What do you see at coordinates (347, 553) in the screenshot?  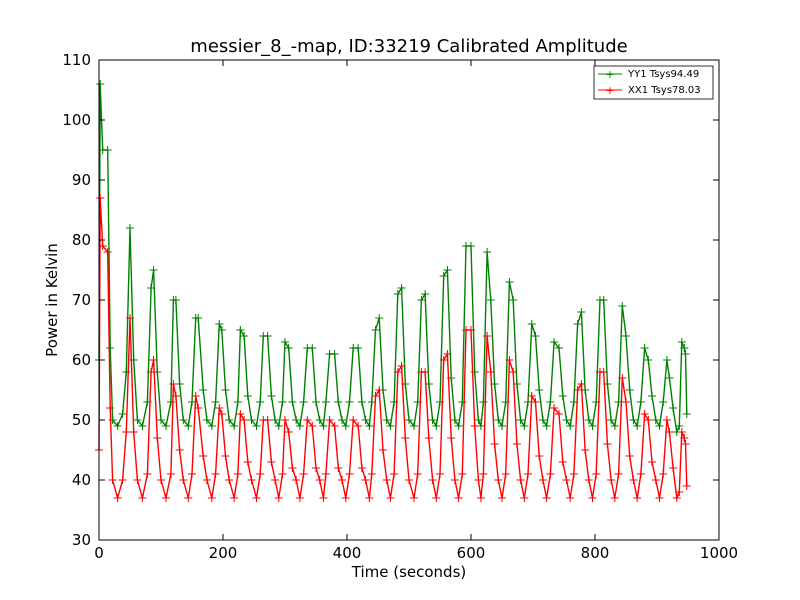 I see `x-tick-label: 400` at bounding box center [347, 553].